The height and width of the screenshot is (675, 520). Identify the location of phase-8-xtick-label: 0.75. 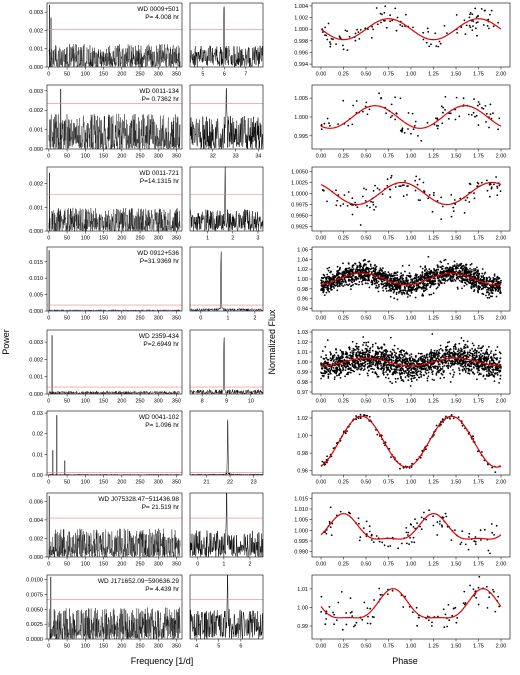
(388, 647).